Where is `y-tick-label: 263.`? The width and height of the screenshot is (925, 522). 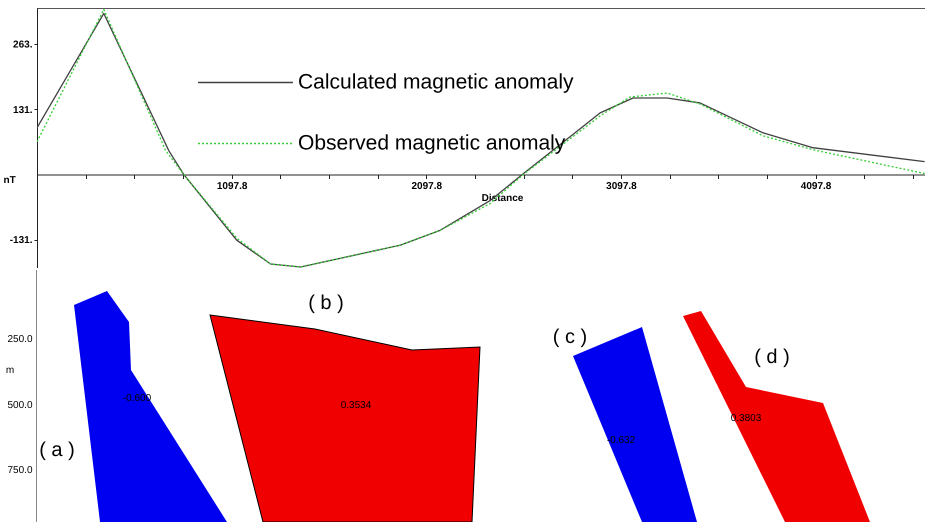 y-tick-label: 263. is located at coordinates (23, 44).